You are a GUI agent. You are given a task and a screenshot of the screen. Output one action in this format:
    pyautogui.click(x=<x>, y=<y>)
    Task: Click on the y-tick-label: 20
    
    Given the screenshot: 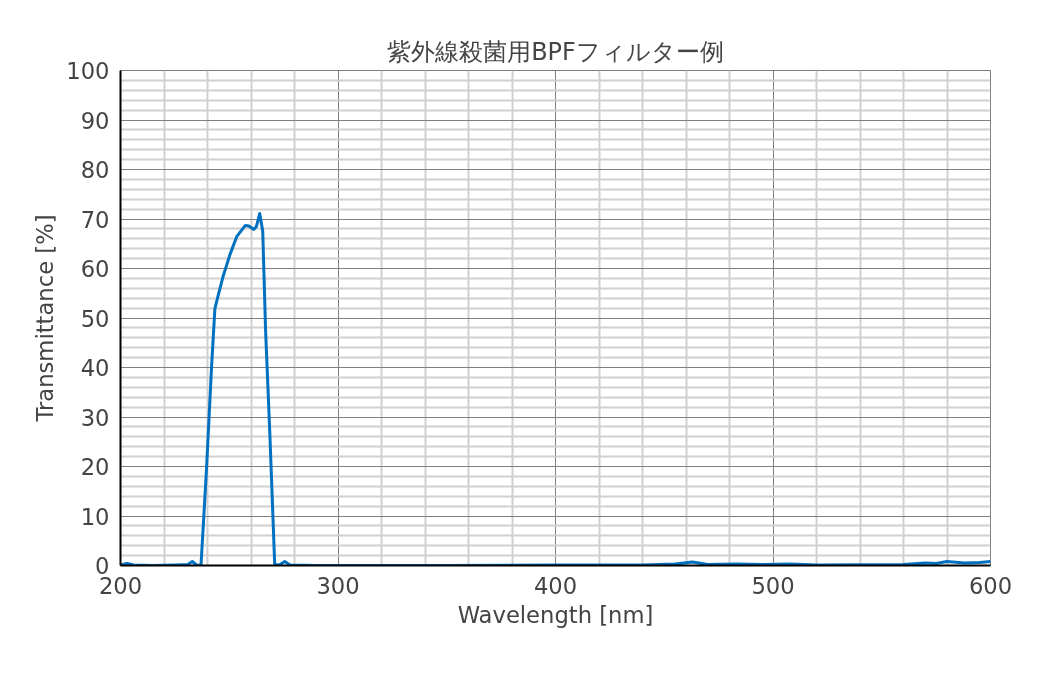 What is the action you would take?
    pyautogui.click(x=95, y=467)
    